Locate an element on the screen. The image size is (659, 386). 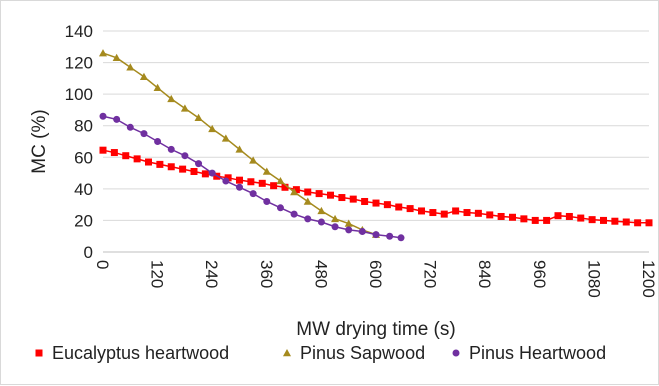
y-tick-label: 140 is located at coordinates (79, 31).